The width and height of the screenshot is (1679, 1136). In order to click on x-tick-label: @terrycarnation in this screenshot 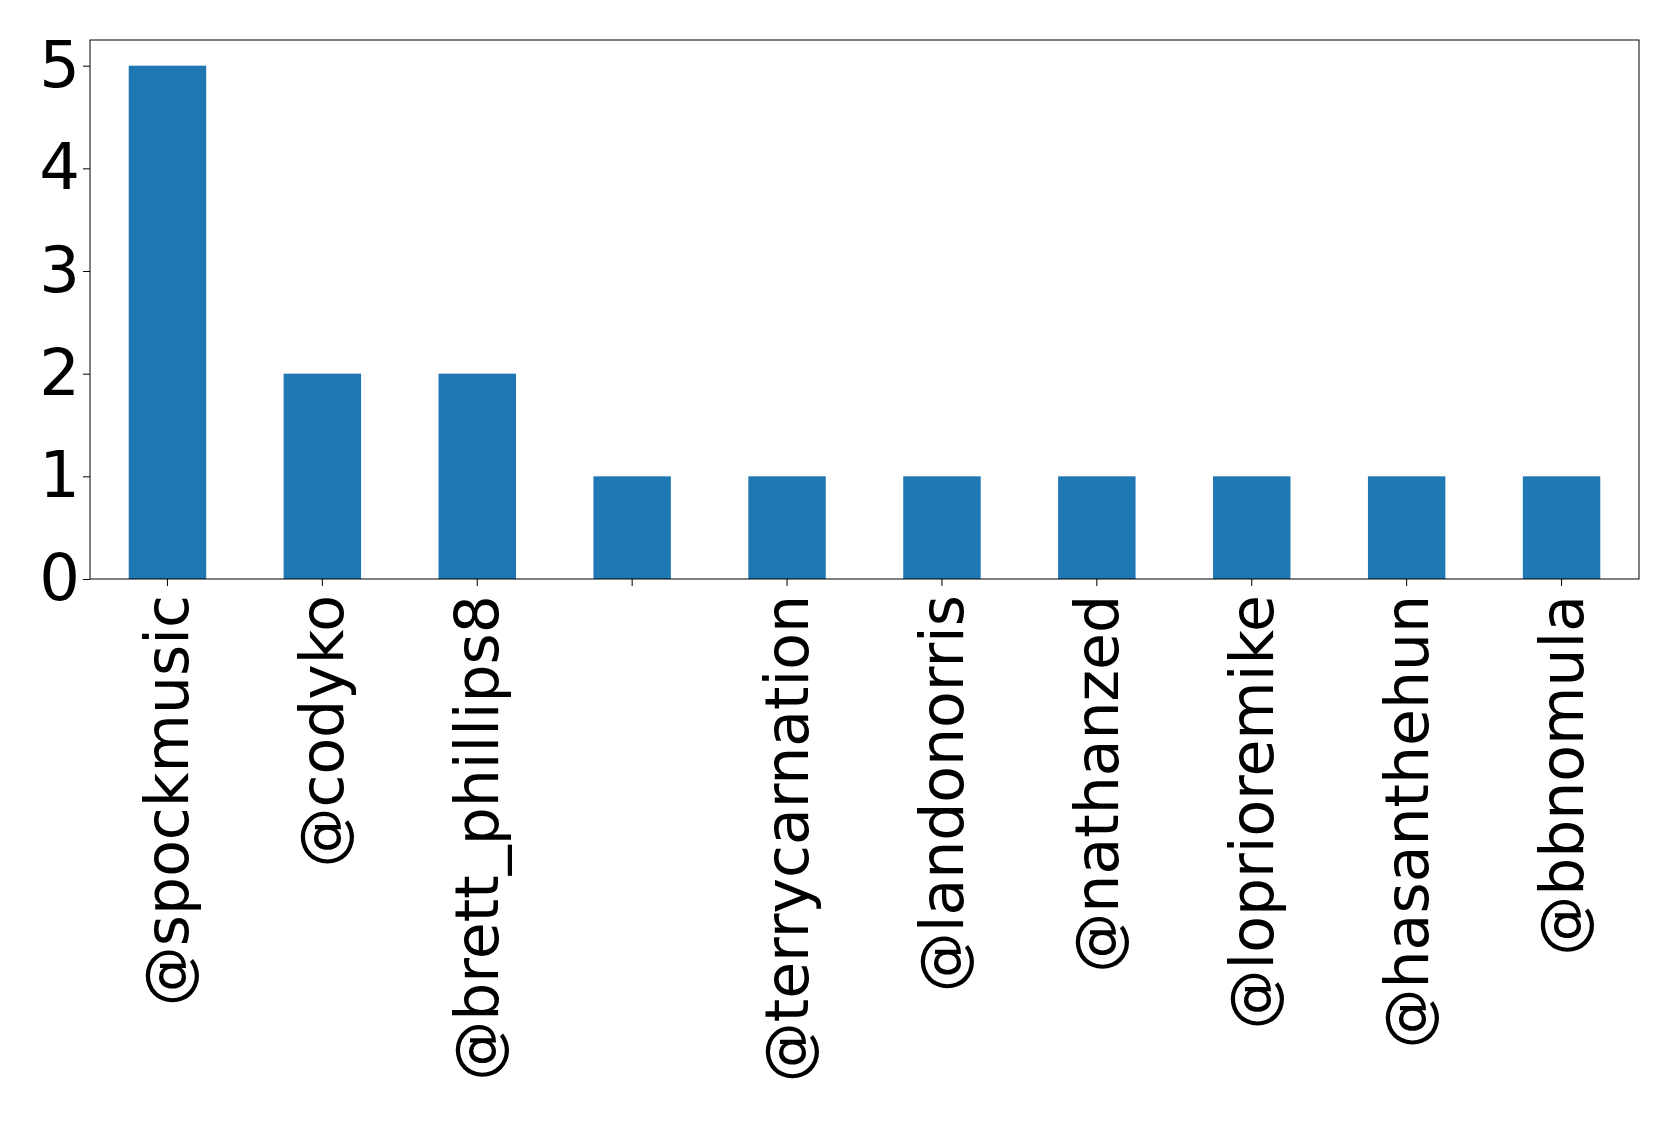, I will do `click(787, 839)`.